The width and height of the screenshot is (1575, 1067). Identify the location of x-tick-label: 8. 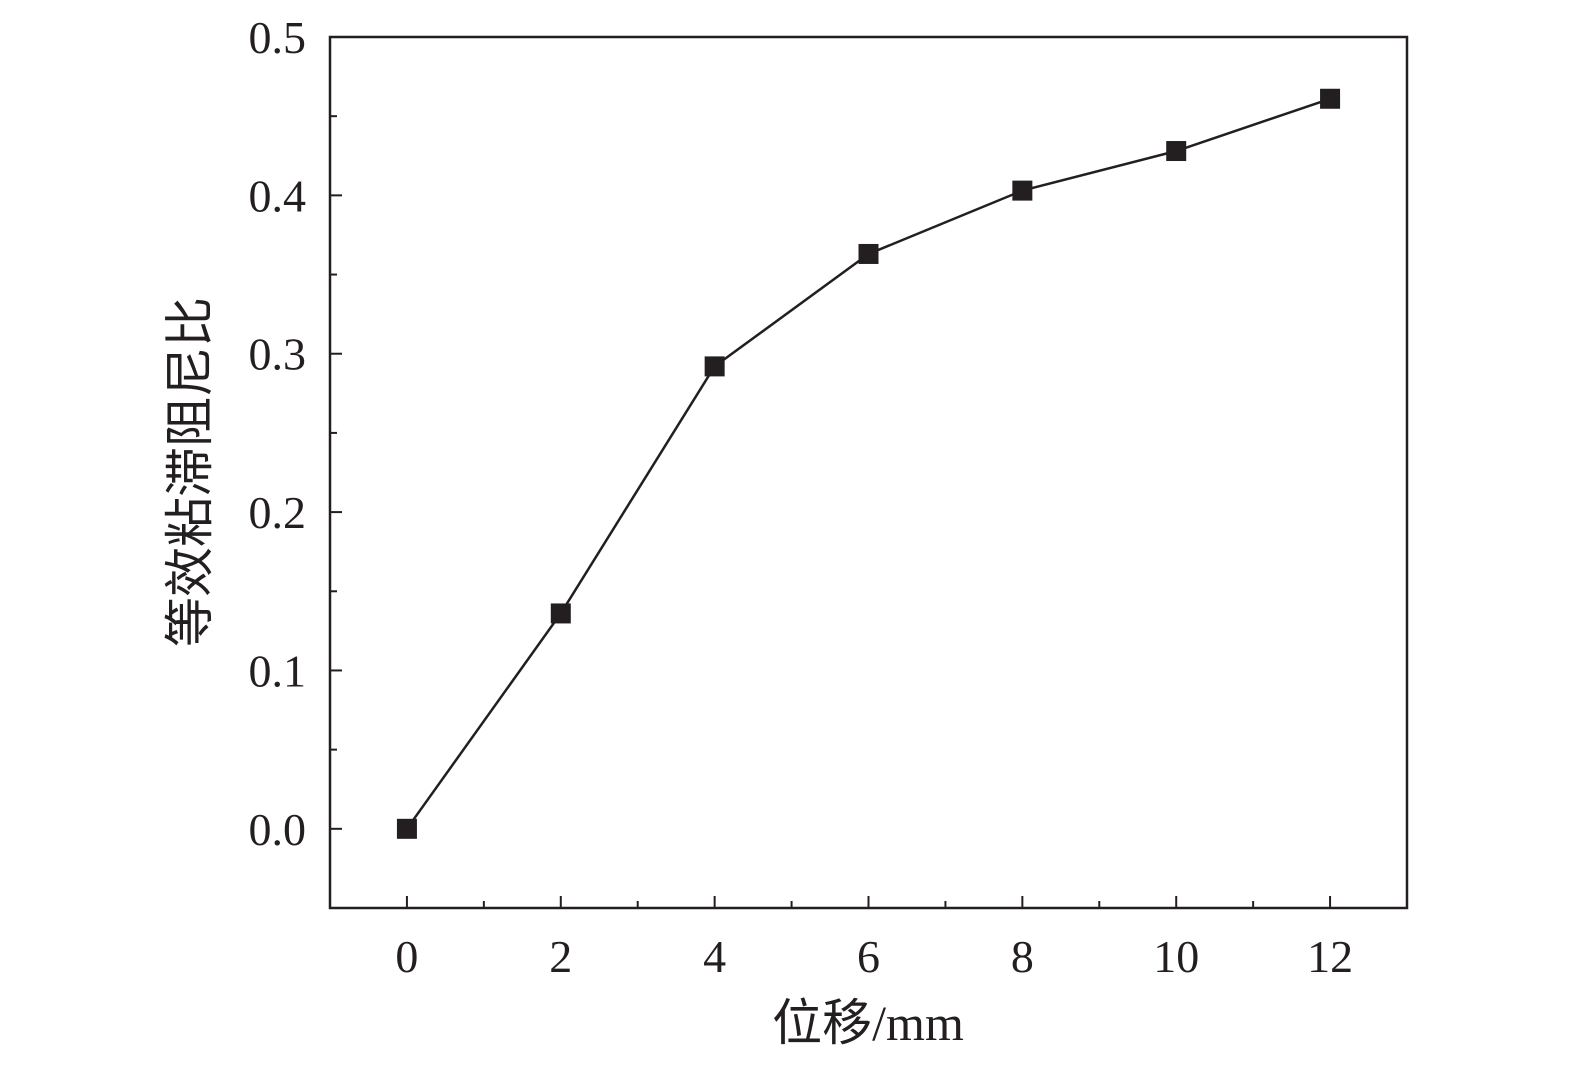
(1022, 956).